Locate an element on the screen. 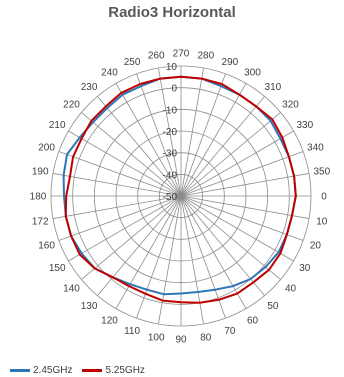 This screenshot has width=344, height=377. angle-label: 290 is located at coordinates (230, 62).